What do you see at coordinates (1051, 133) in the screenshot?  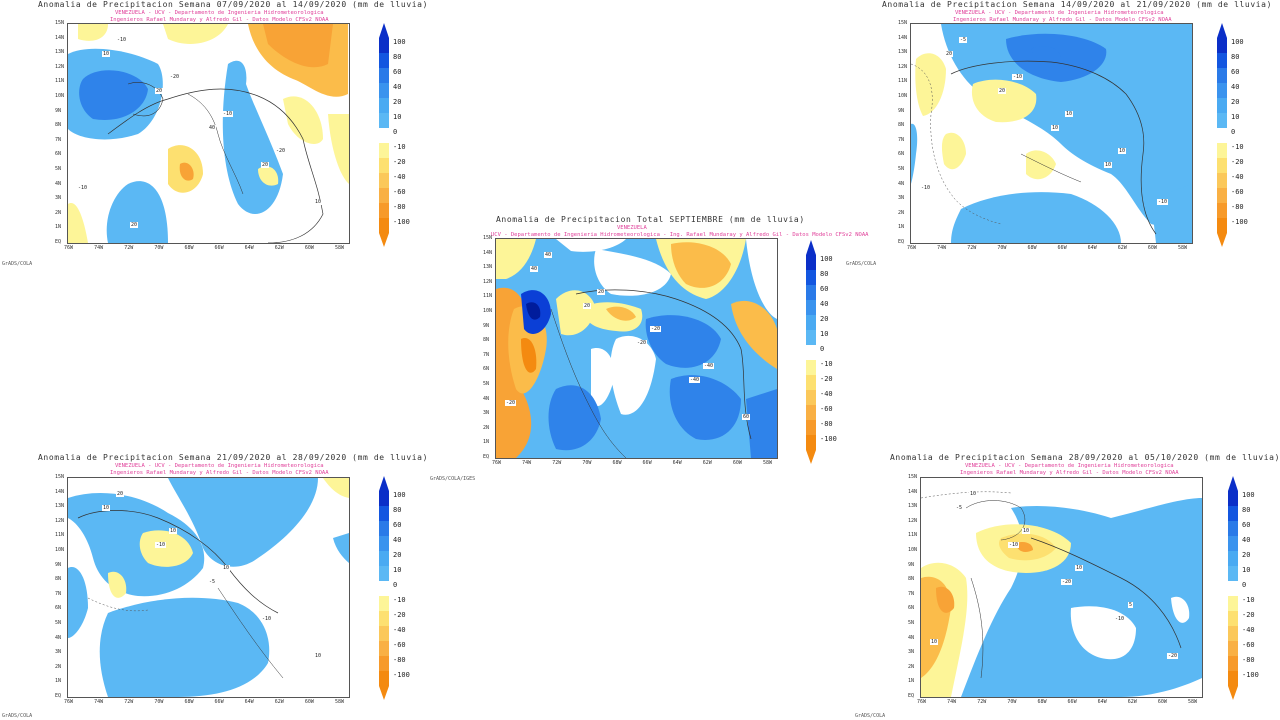 I see `precip-map-week2` at bounding box center [1051, 133].